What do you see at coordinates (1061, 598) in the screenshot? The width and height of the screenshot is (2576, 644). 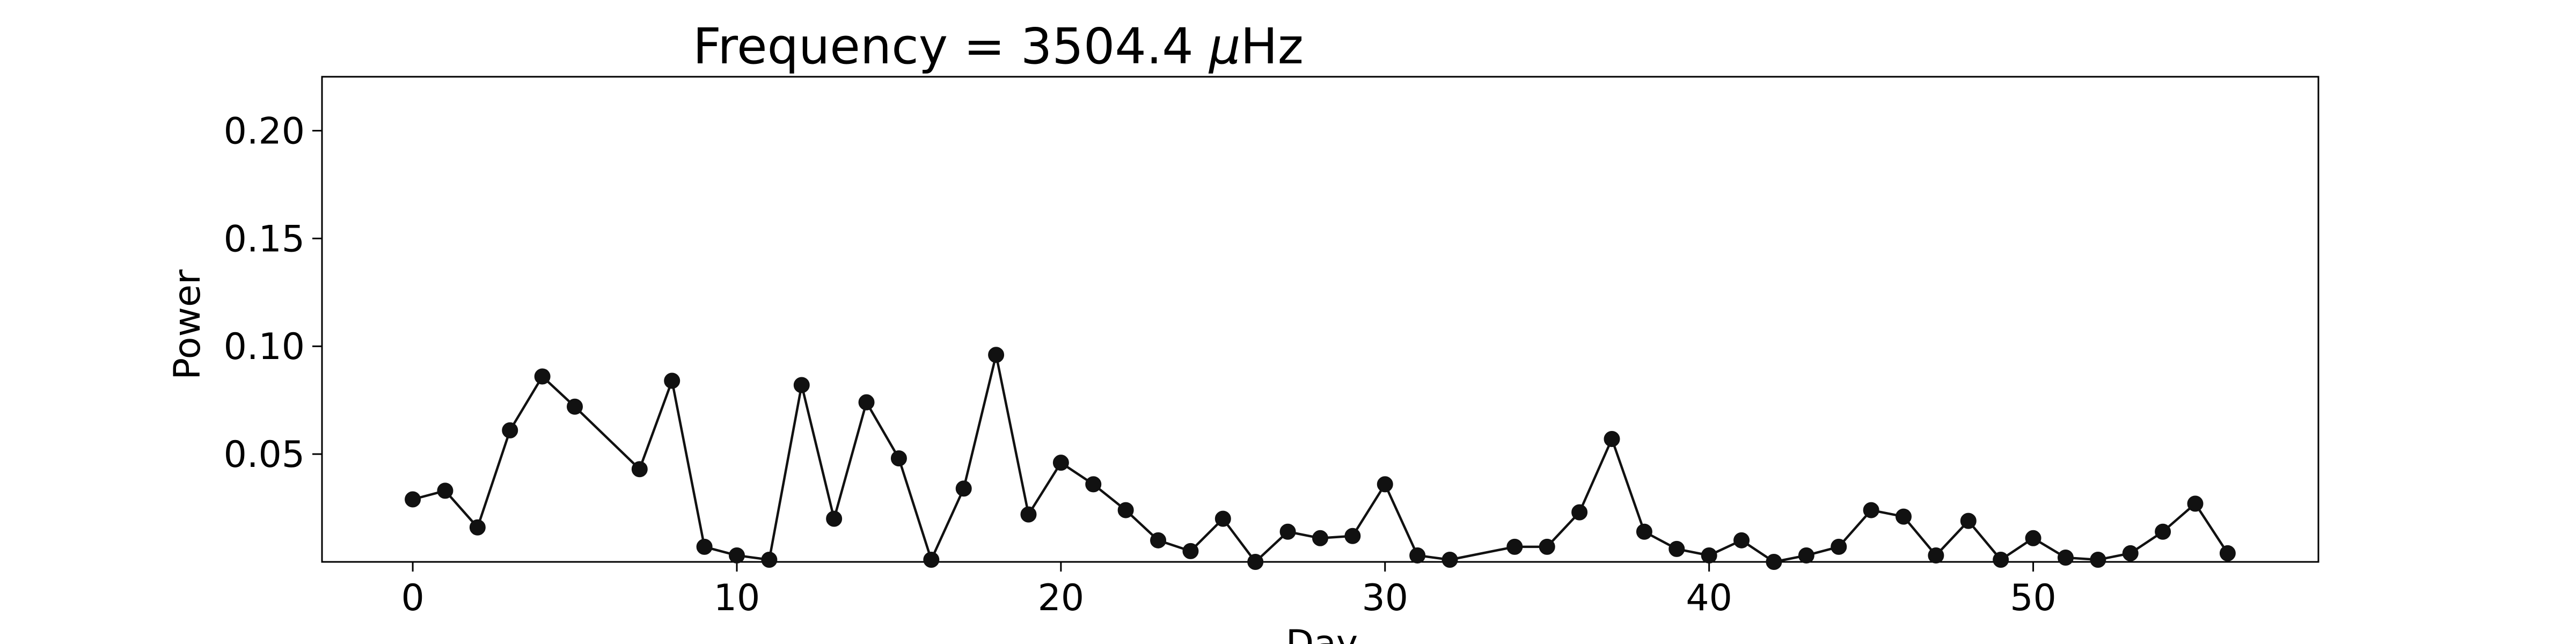 I see `x-tick-label: 20` at bounding box center [1061, 598].